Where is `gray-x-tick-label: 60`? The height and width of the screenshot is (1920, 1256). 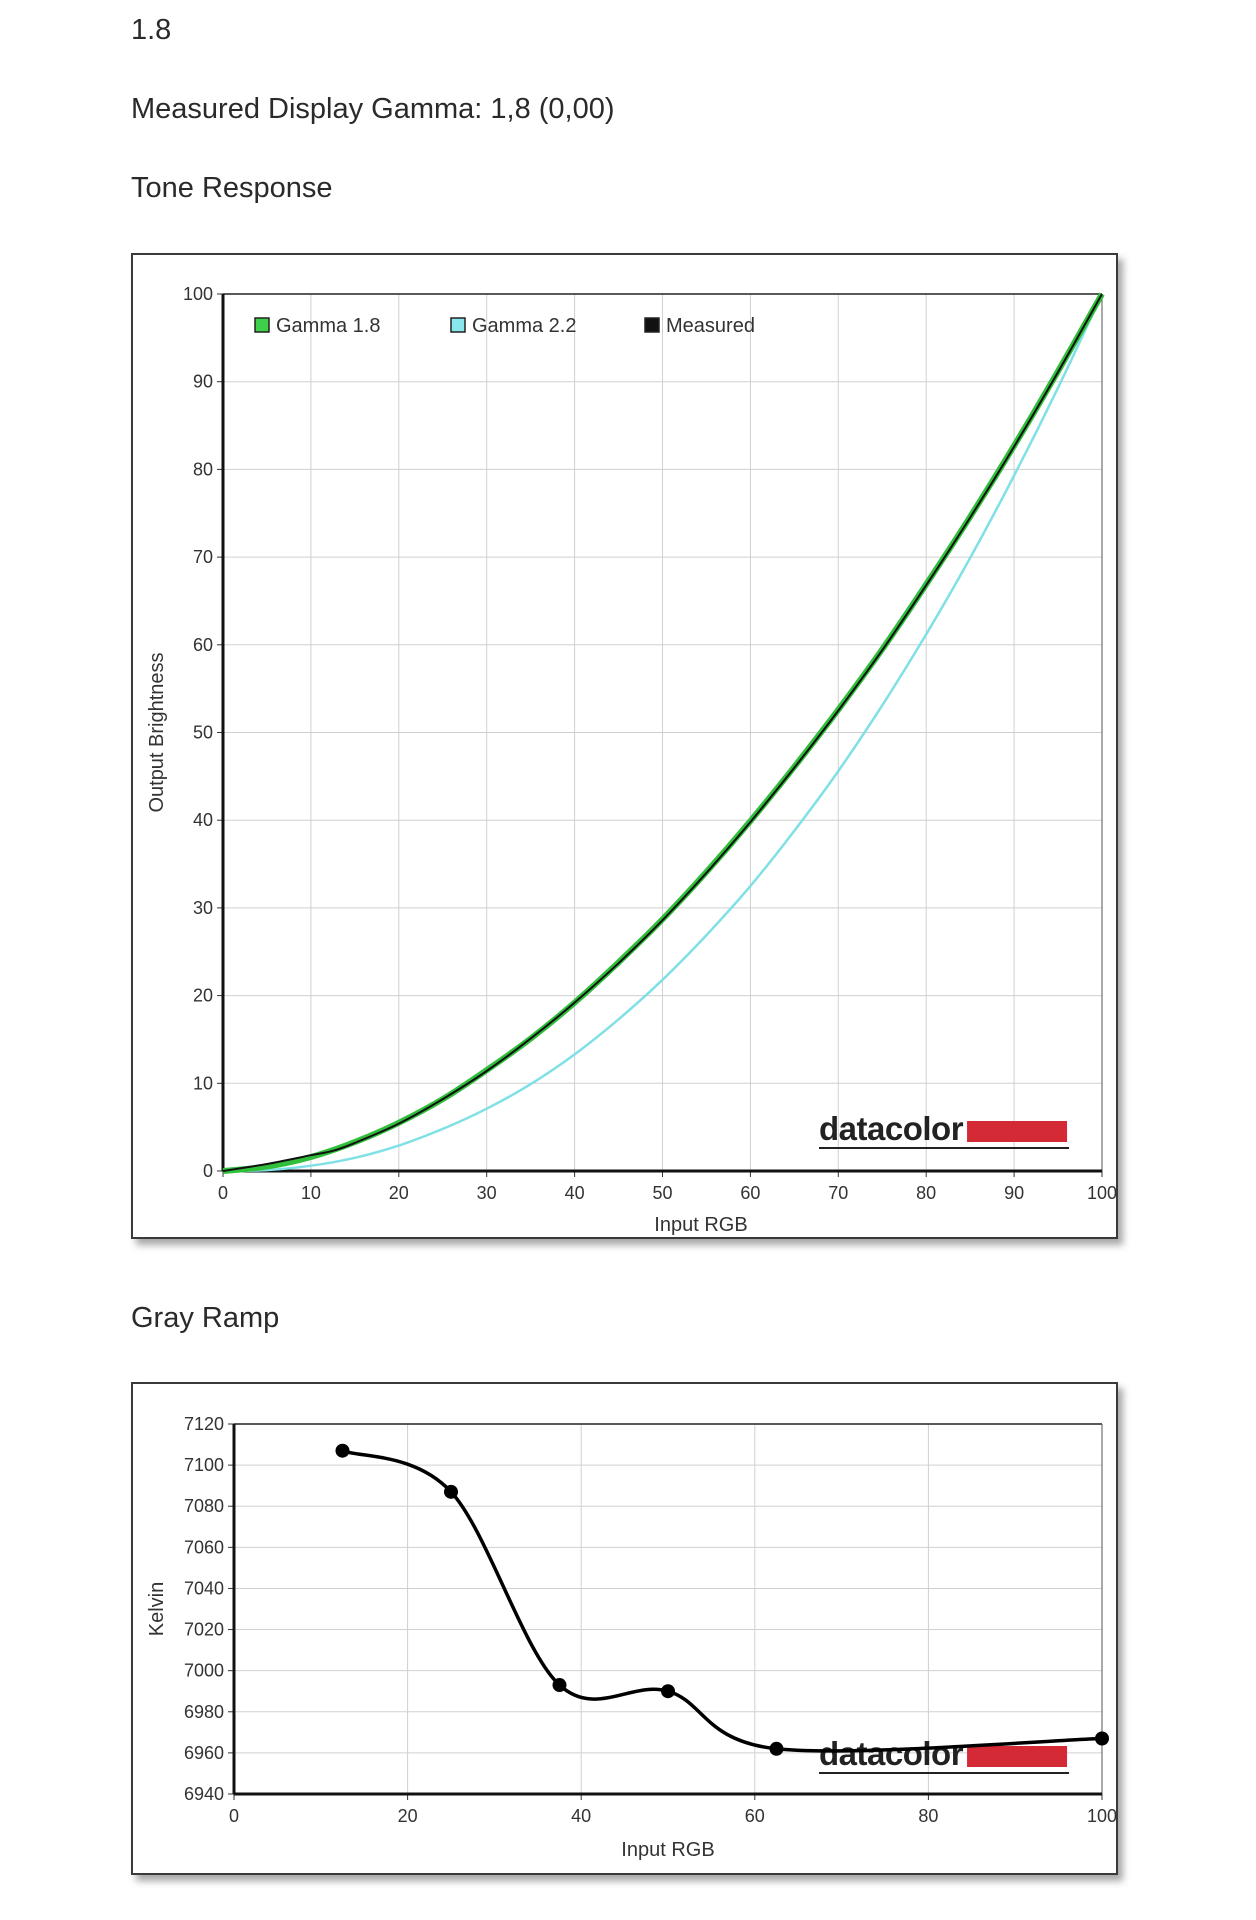 gray-x-tick-label: 60 is located at coordinates (755, 1816).